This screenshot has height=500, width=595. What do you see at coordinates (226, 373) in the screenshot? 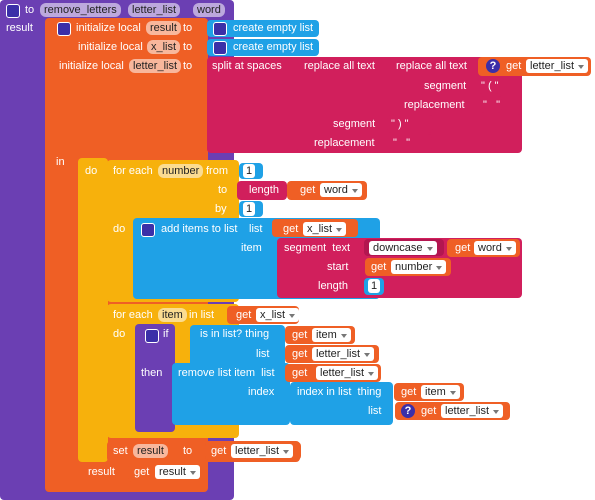
I see `block-label: remove list item list` at bounding box center [226, 373].